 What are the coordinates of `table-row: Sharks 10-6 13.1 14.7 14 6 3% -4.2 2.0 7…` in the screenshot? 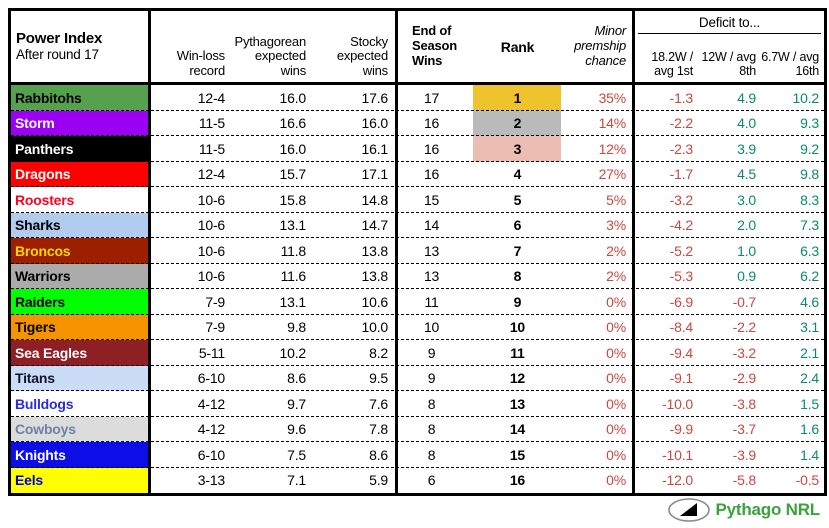 It's located at (417, 224).